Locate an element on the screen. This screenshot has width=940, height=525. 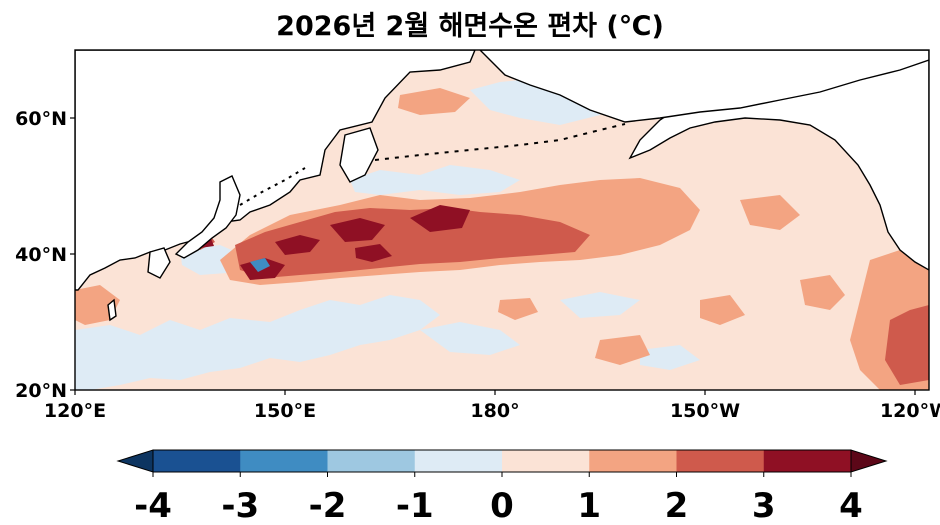
colorbar-tick-label: 2 is located at coordinates (677, 505).